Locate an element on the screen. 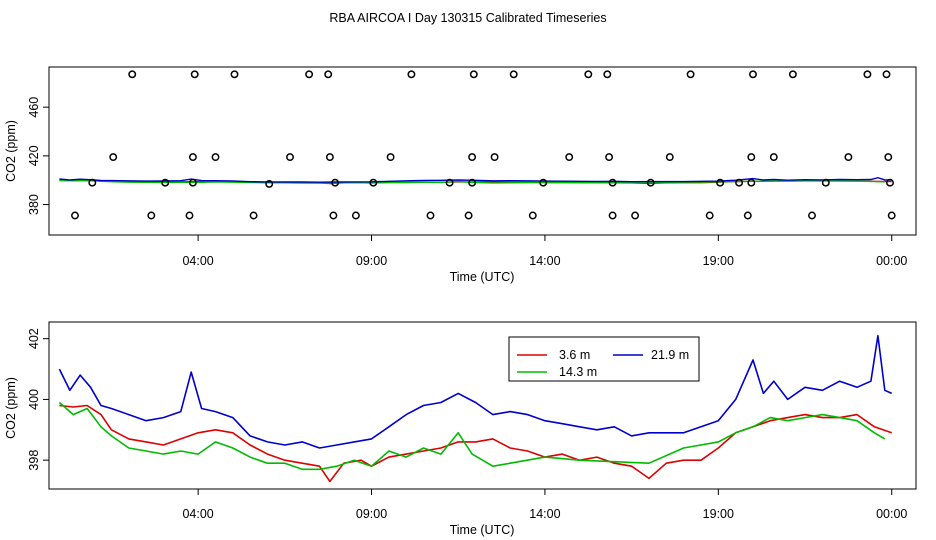  legend-label-3-6m: 3.6 m is located at coordinates (574, 355).